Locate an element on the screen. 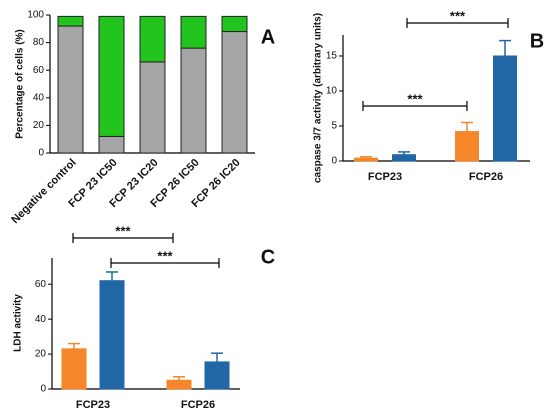  y-tick-label: 5 is located at coordinates (334, 126).